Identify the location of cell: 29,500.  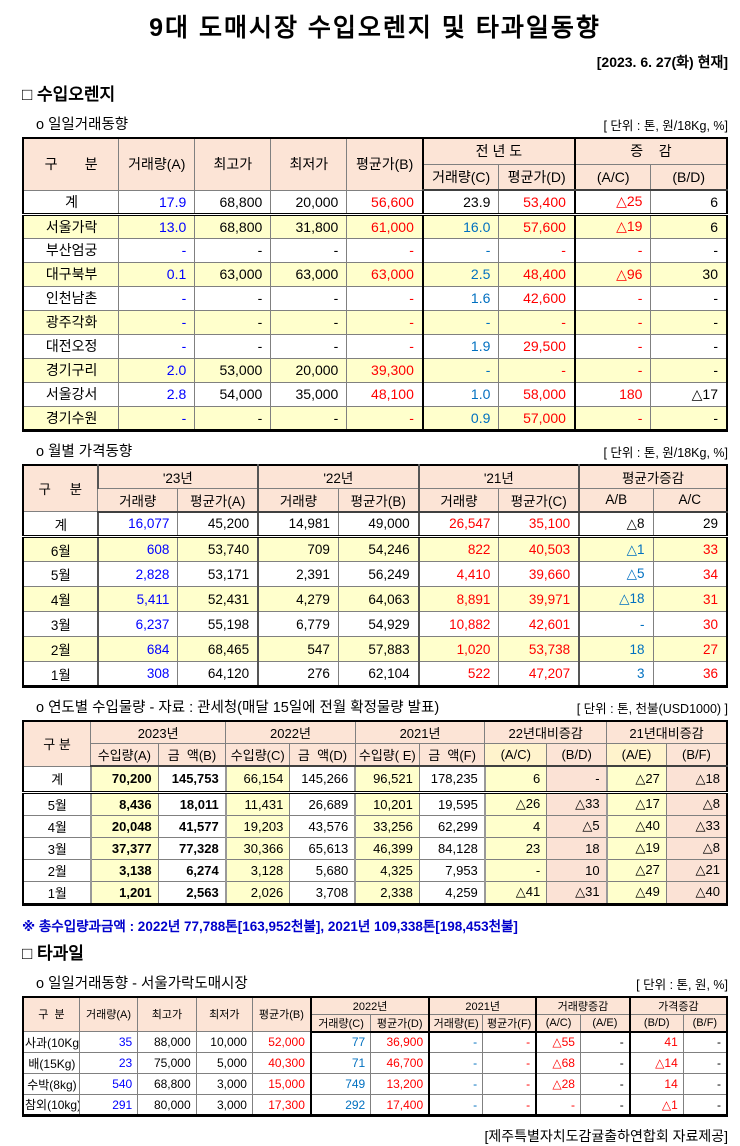
(537, 346).